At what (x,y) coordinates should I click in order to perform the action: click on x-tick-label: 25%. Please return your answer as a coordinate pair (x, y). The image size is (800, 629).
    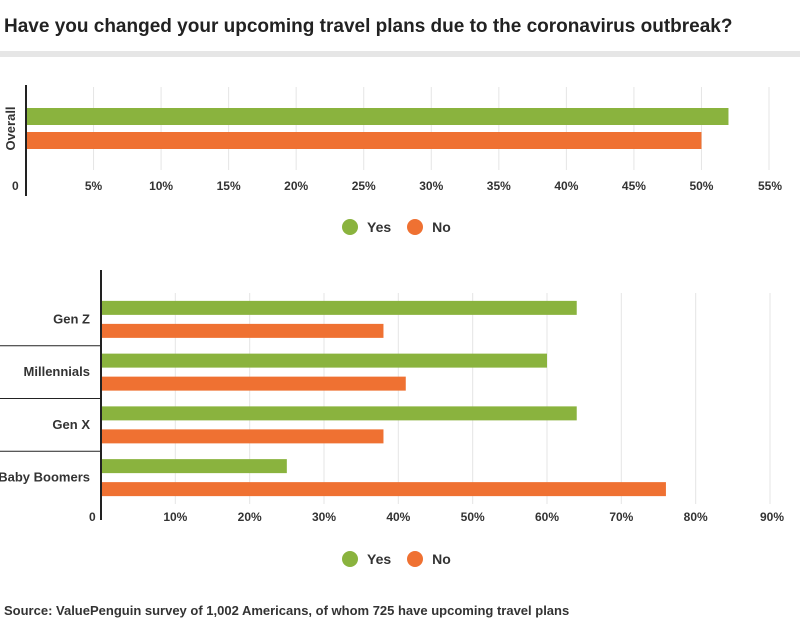
    Looking at the image, I should click on (364, 186).